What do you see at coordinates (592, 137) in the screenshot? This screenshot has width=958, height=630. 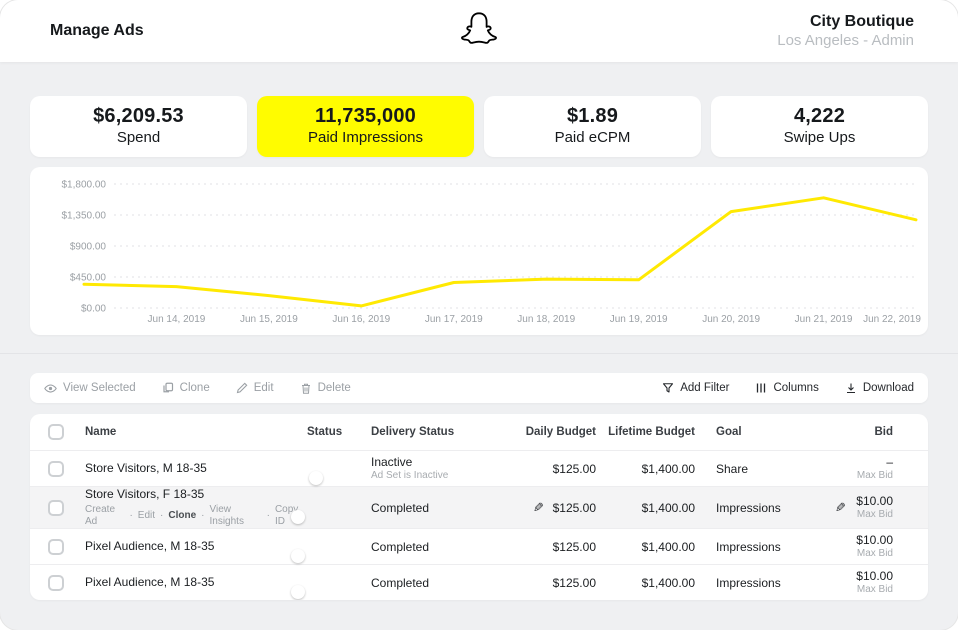 I see `stat-label: Paid eCPM` at bounding box center [592, 137].